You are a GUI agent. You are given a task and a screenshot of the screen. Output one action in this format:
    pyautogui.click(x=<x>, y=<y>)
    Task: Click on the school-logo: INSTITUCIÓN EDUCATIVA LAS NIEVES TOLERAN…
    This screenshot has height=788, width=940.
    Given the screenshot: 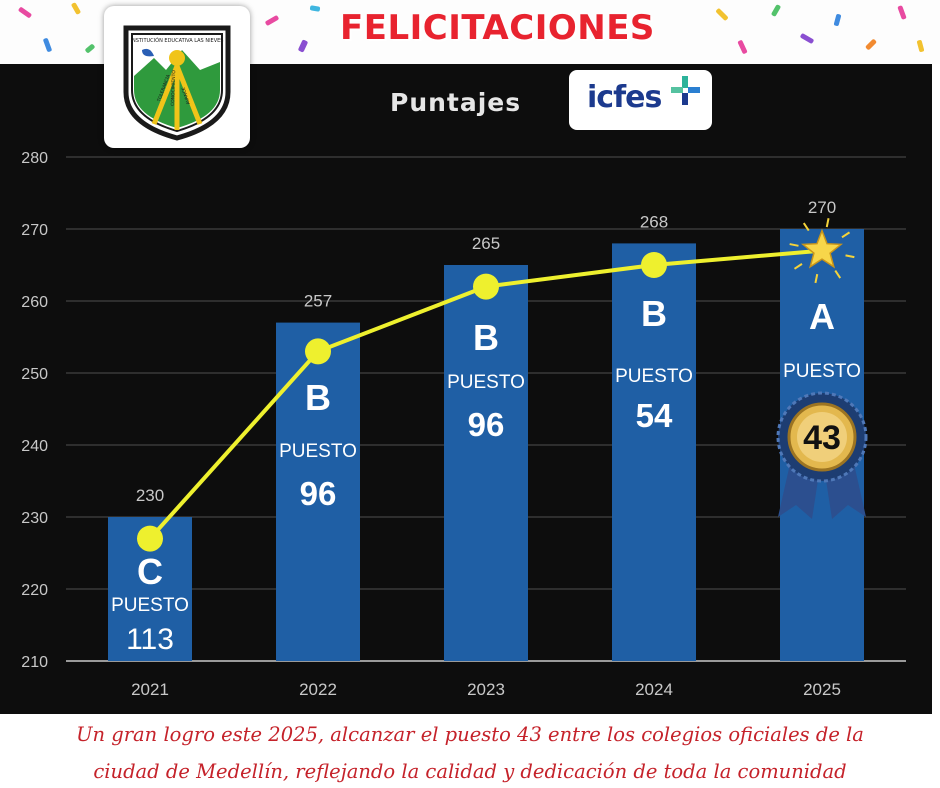 What is the action you would take?
    pyautogui.click(x=177, y=77)
    